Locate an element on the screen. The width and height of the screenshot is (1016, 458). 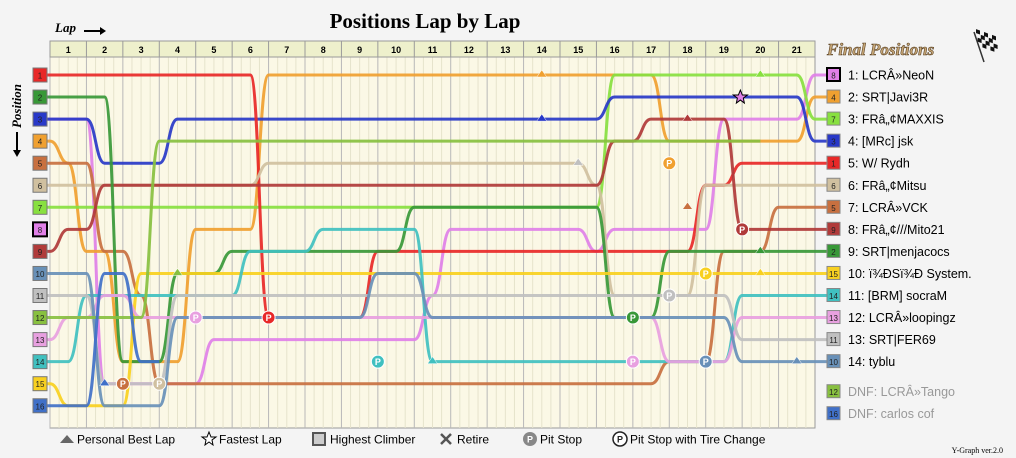
final-grid-number: 5 is located at coordinates (833, 208).